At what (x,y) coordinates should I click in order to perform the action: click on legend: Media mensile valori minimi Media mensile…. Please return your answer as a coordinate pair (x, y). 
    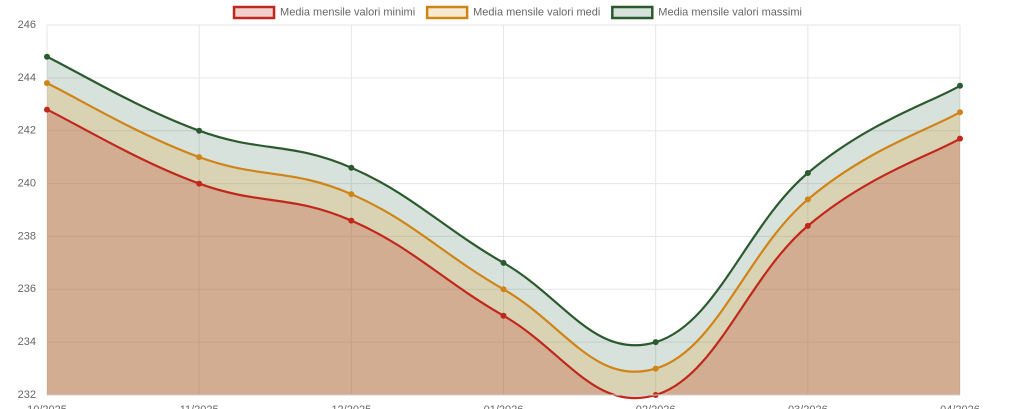
    Looking at the image, I should click on (517, 12).